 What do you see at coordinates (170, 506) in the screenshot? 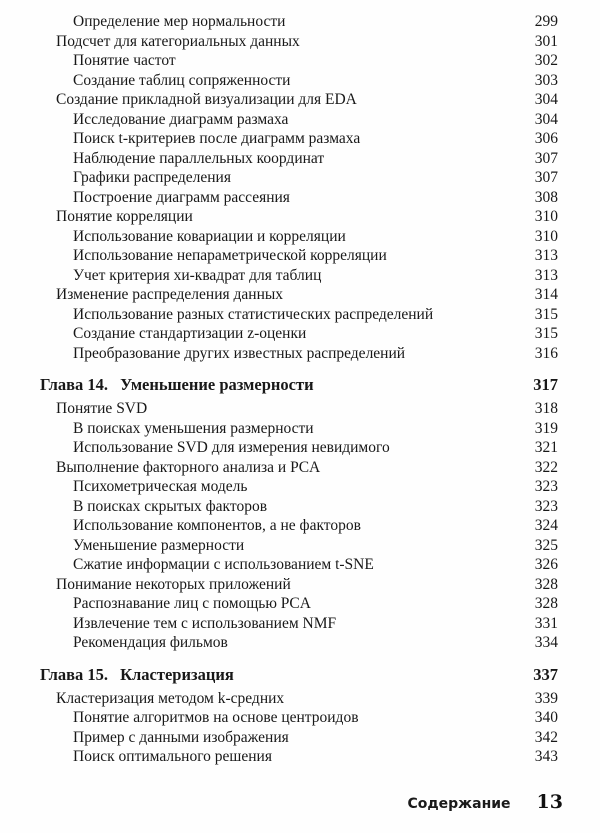
I see `toc-entry-title: В поисках скрытых факторов` at bounding box center [170, 506].